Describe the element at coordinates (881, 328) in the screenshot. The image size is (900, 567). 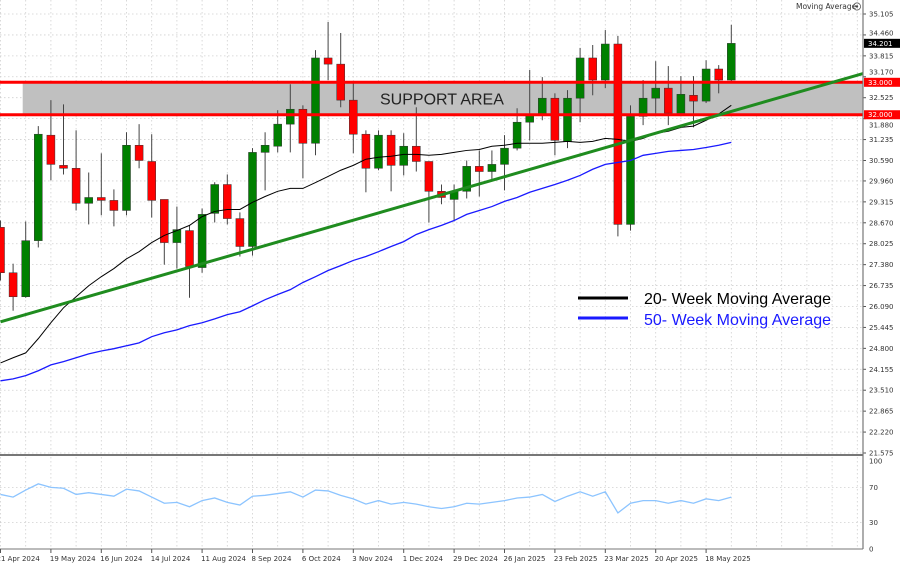
I see `y-tick-label: 25.445` at that location.